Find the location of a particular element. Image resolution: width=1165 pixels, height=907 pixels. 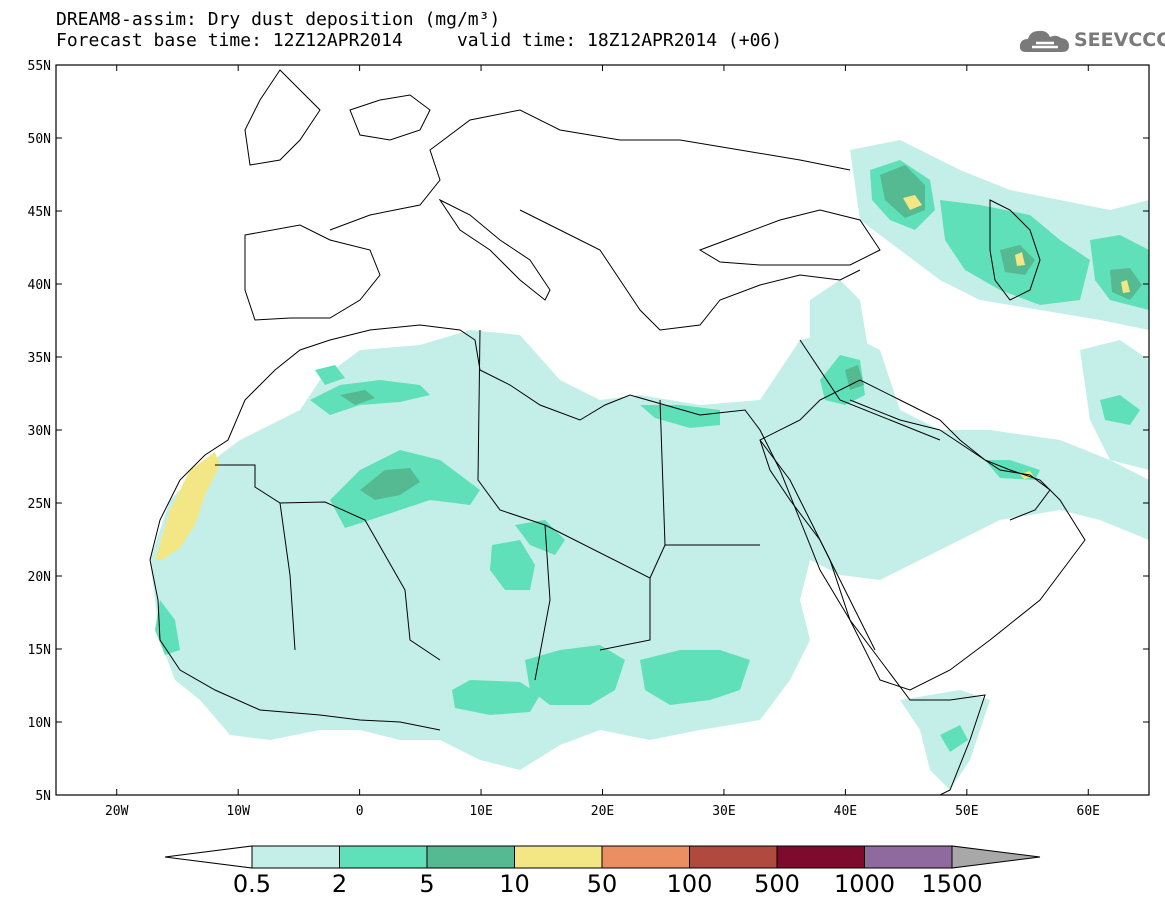

lon-tick-label: 10E is located at coordinates (480, 811).